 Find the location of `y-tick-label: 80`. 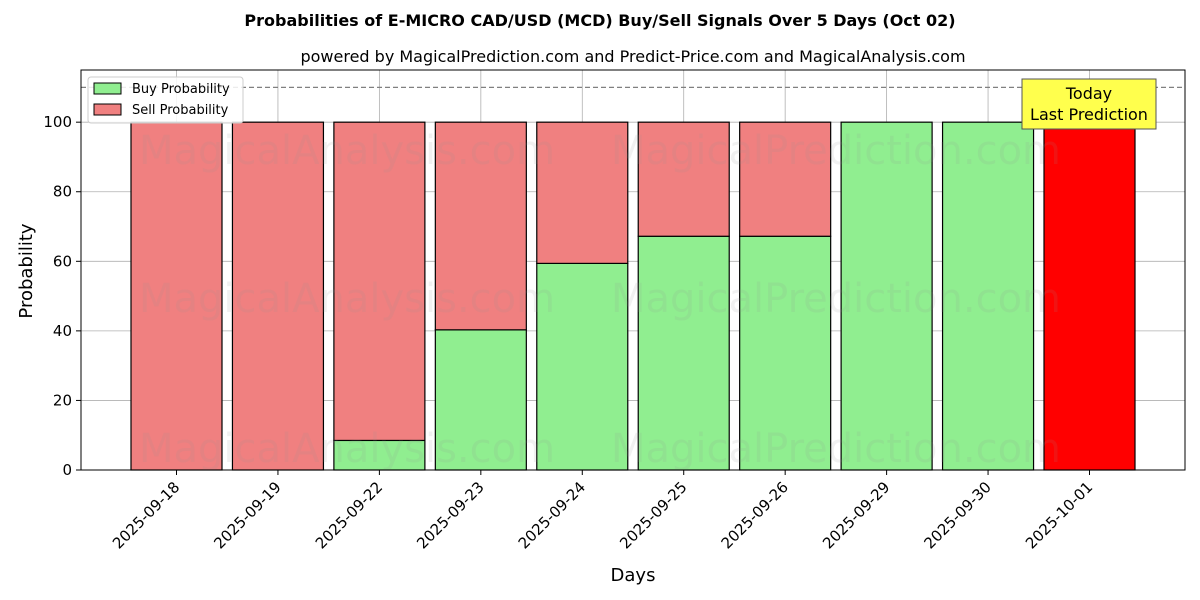

y-tick-label: 80 is located at coordinates (62, 192).